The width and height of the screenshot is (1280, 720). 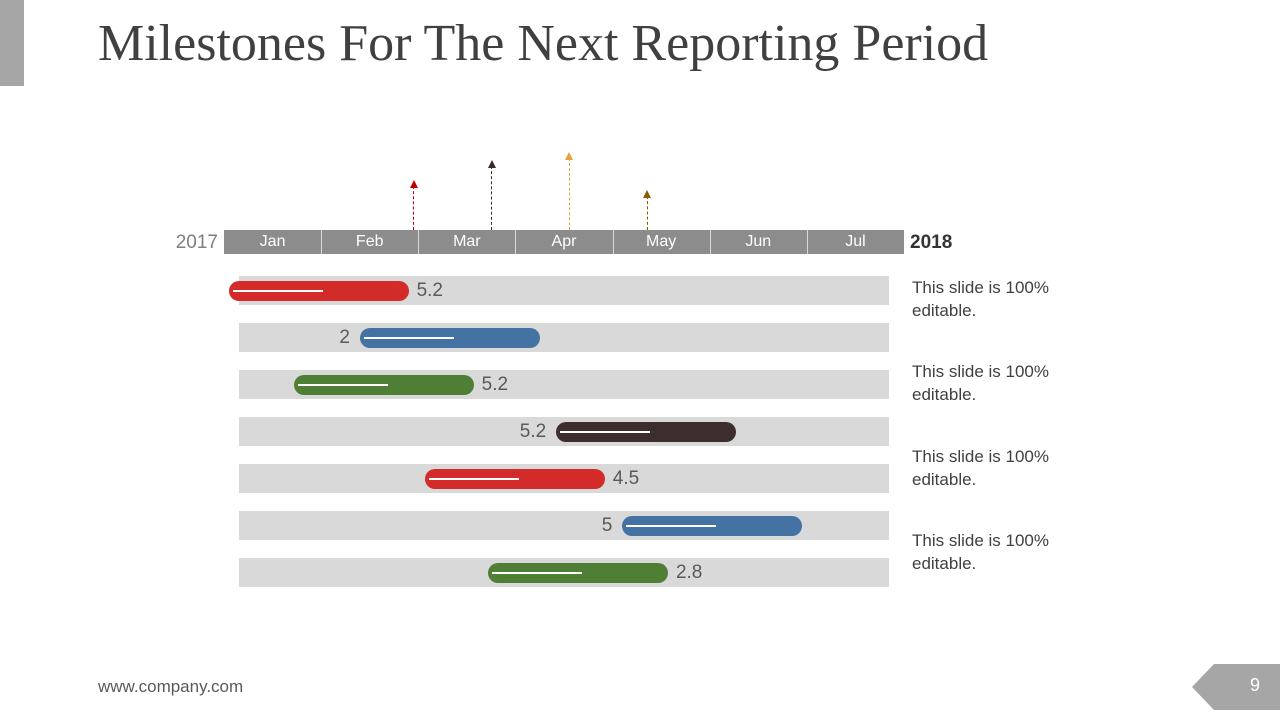 I want to click on task-value-label: 2.8, so click(x=689, y=572).